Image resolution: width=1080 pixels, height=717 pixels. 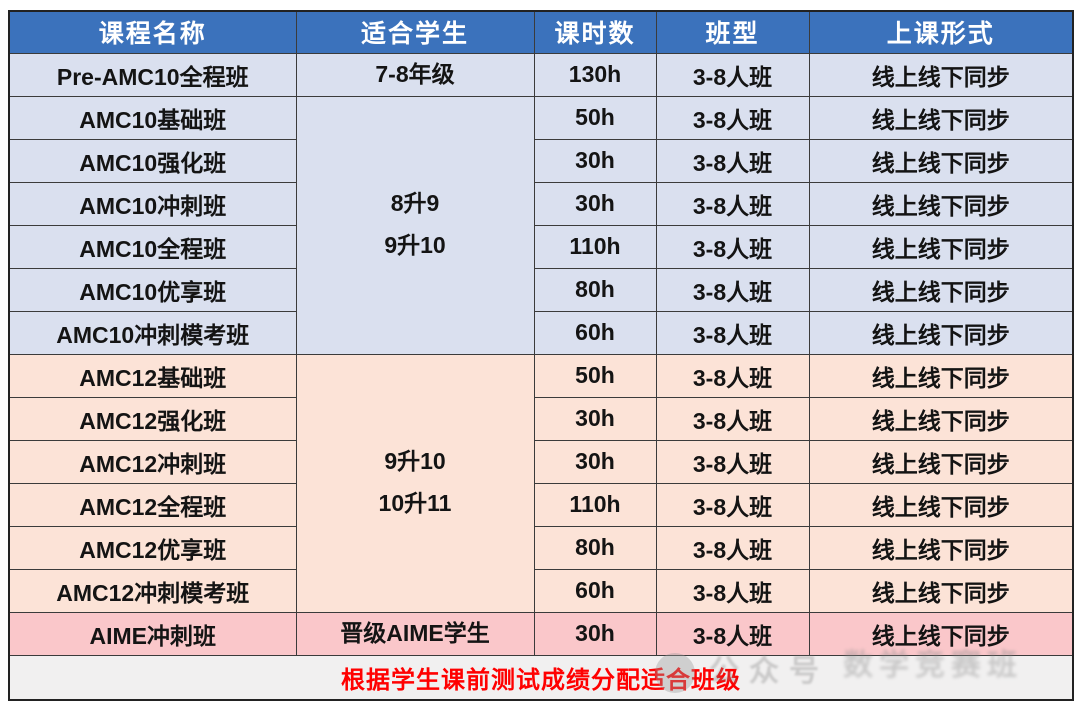 I want to click on header-cell: 适合学生, so click(x=415, y=32).